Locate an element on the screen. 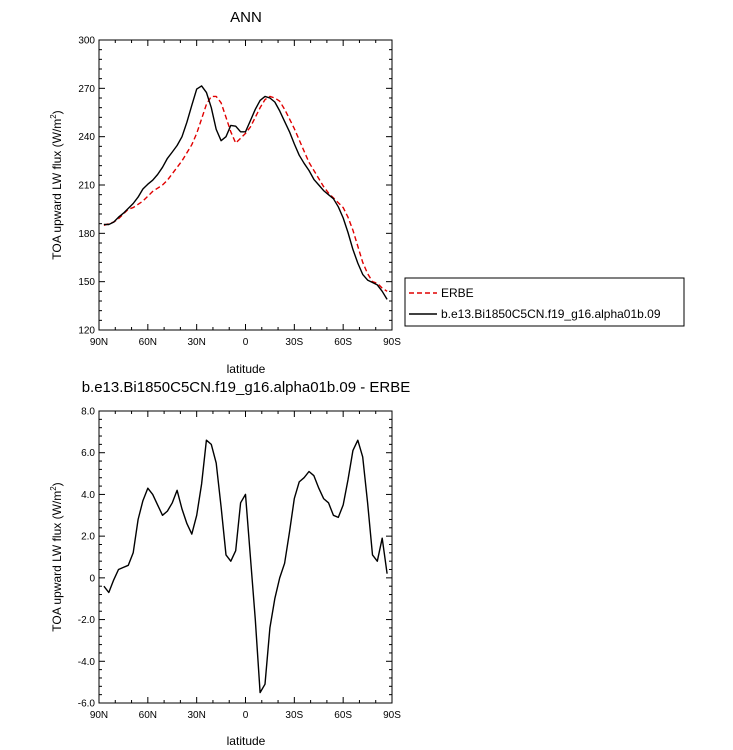 The image size is (733, 750). legend-box is located at coordinates (544, 302).